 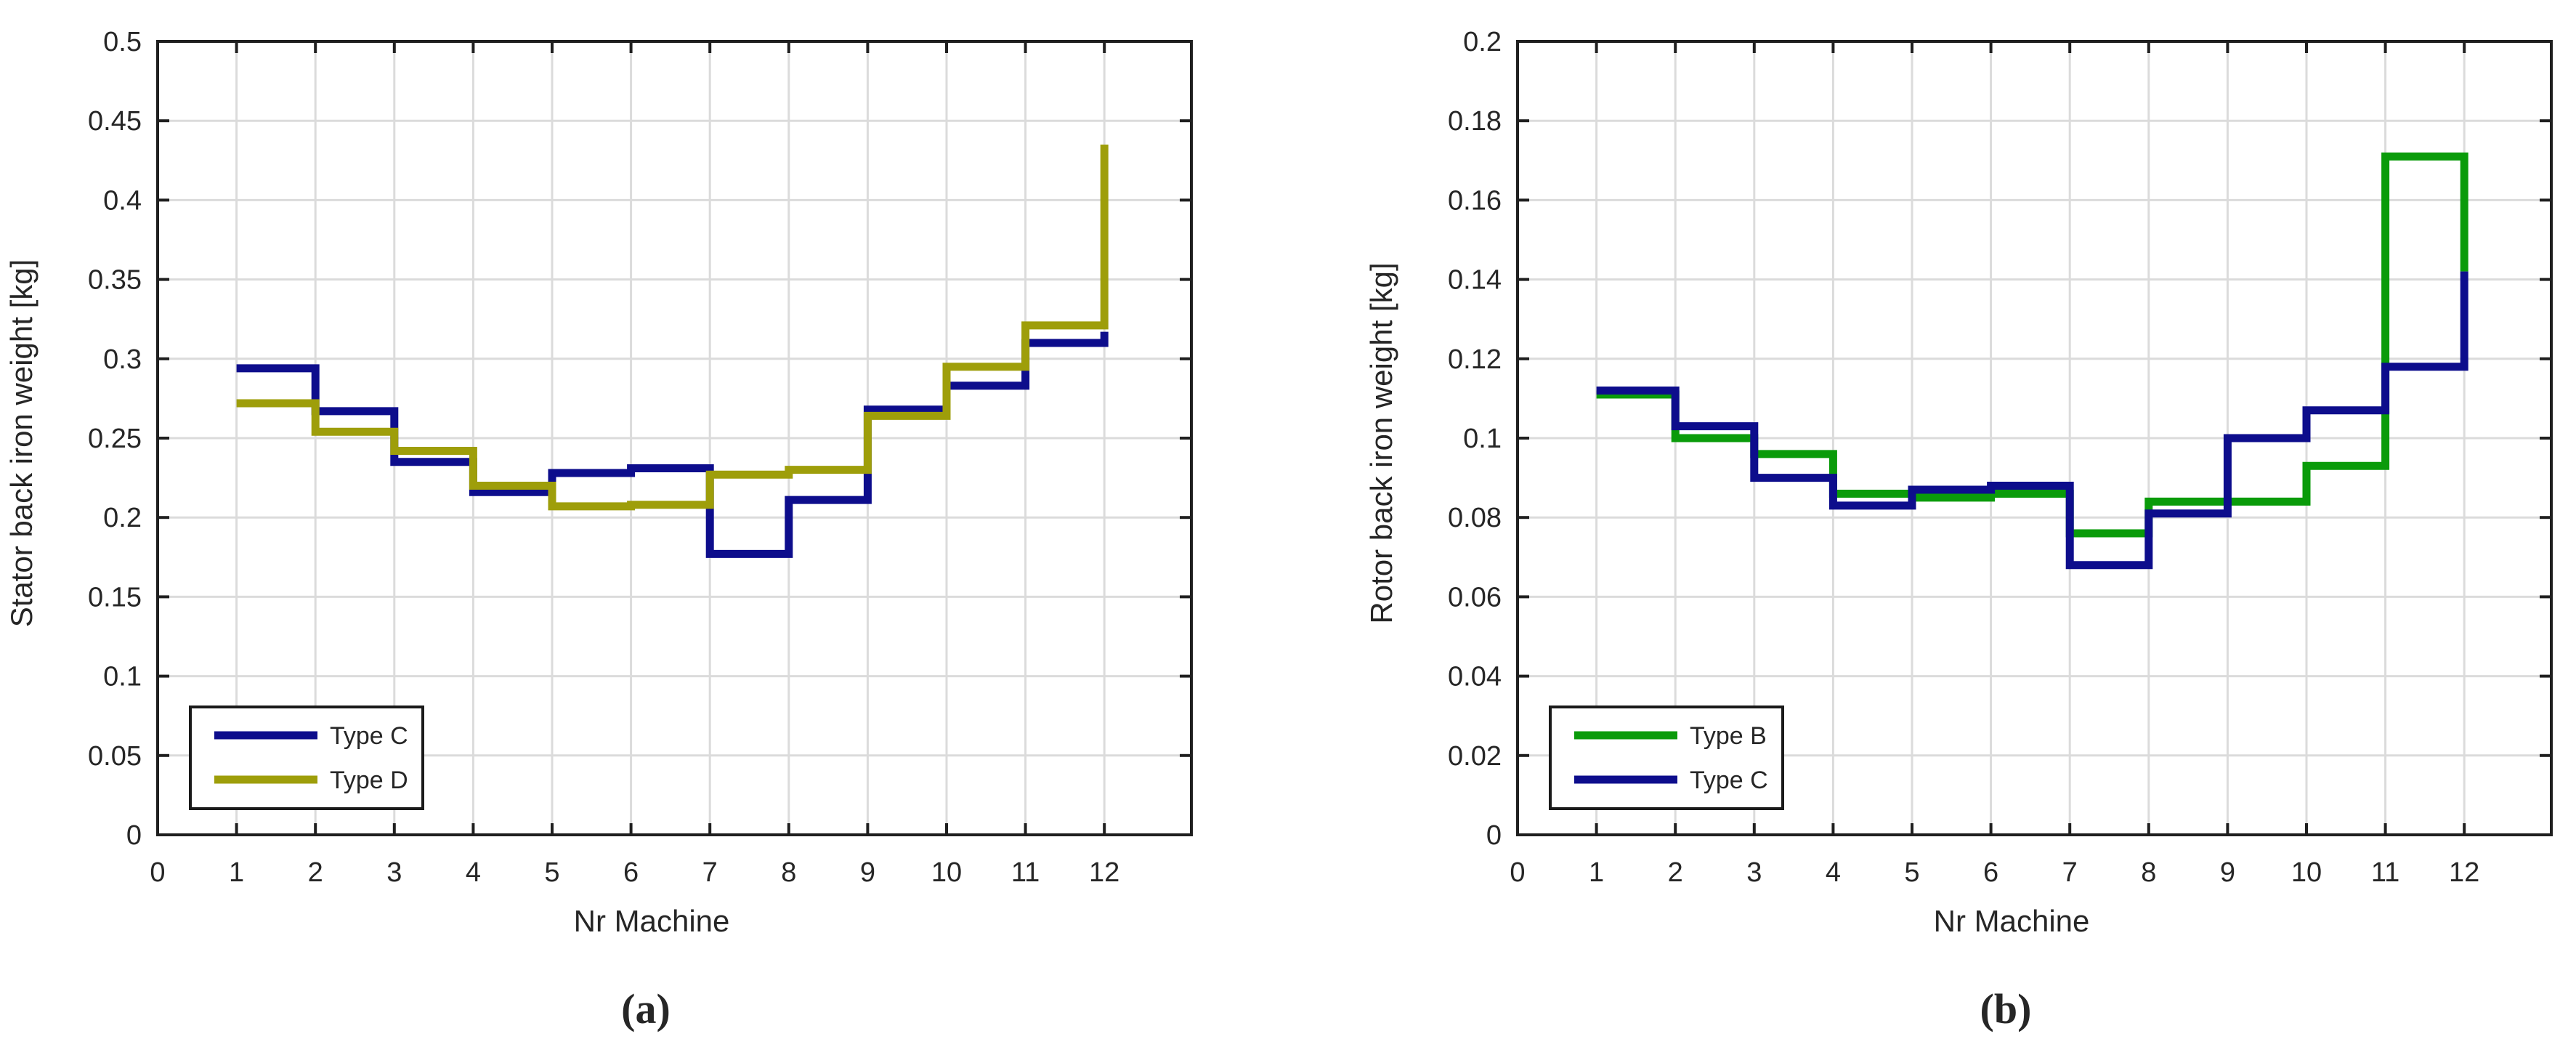 I want to click on y-tick-label: 0.12, so click(x=1475, y=359).